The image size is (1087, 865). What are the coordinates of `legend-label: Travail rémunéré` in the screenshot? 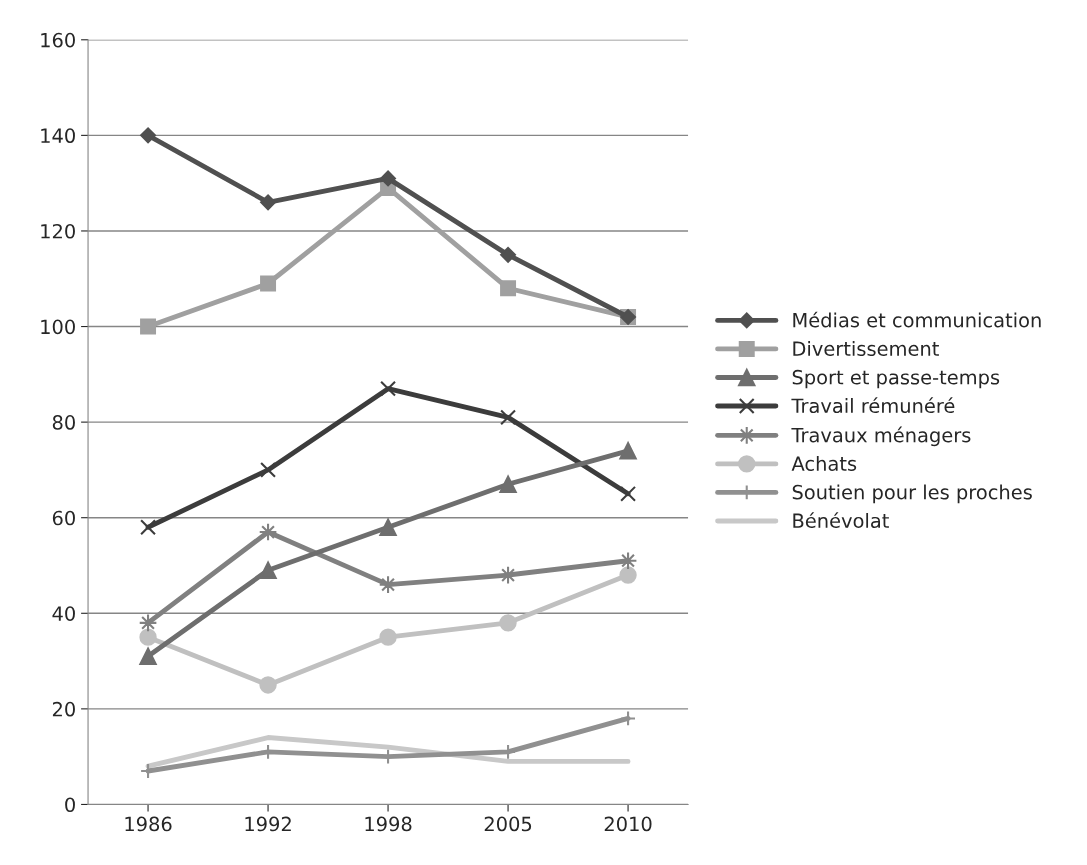 It's located at (873, 405).